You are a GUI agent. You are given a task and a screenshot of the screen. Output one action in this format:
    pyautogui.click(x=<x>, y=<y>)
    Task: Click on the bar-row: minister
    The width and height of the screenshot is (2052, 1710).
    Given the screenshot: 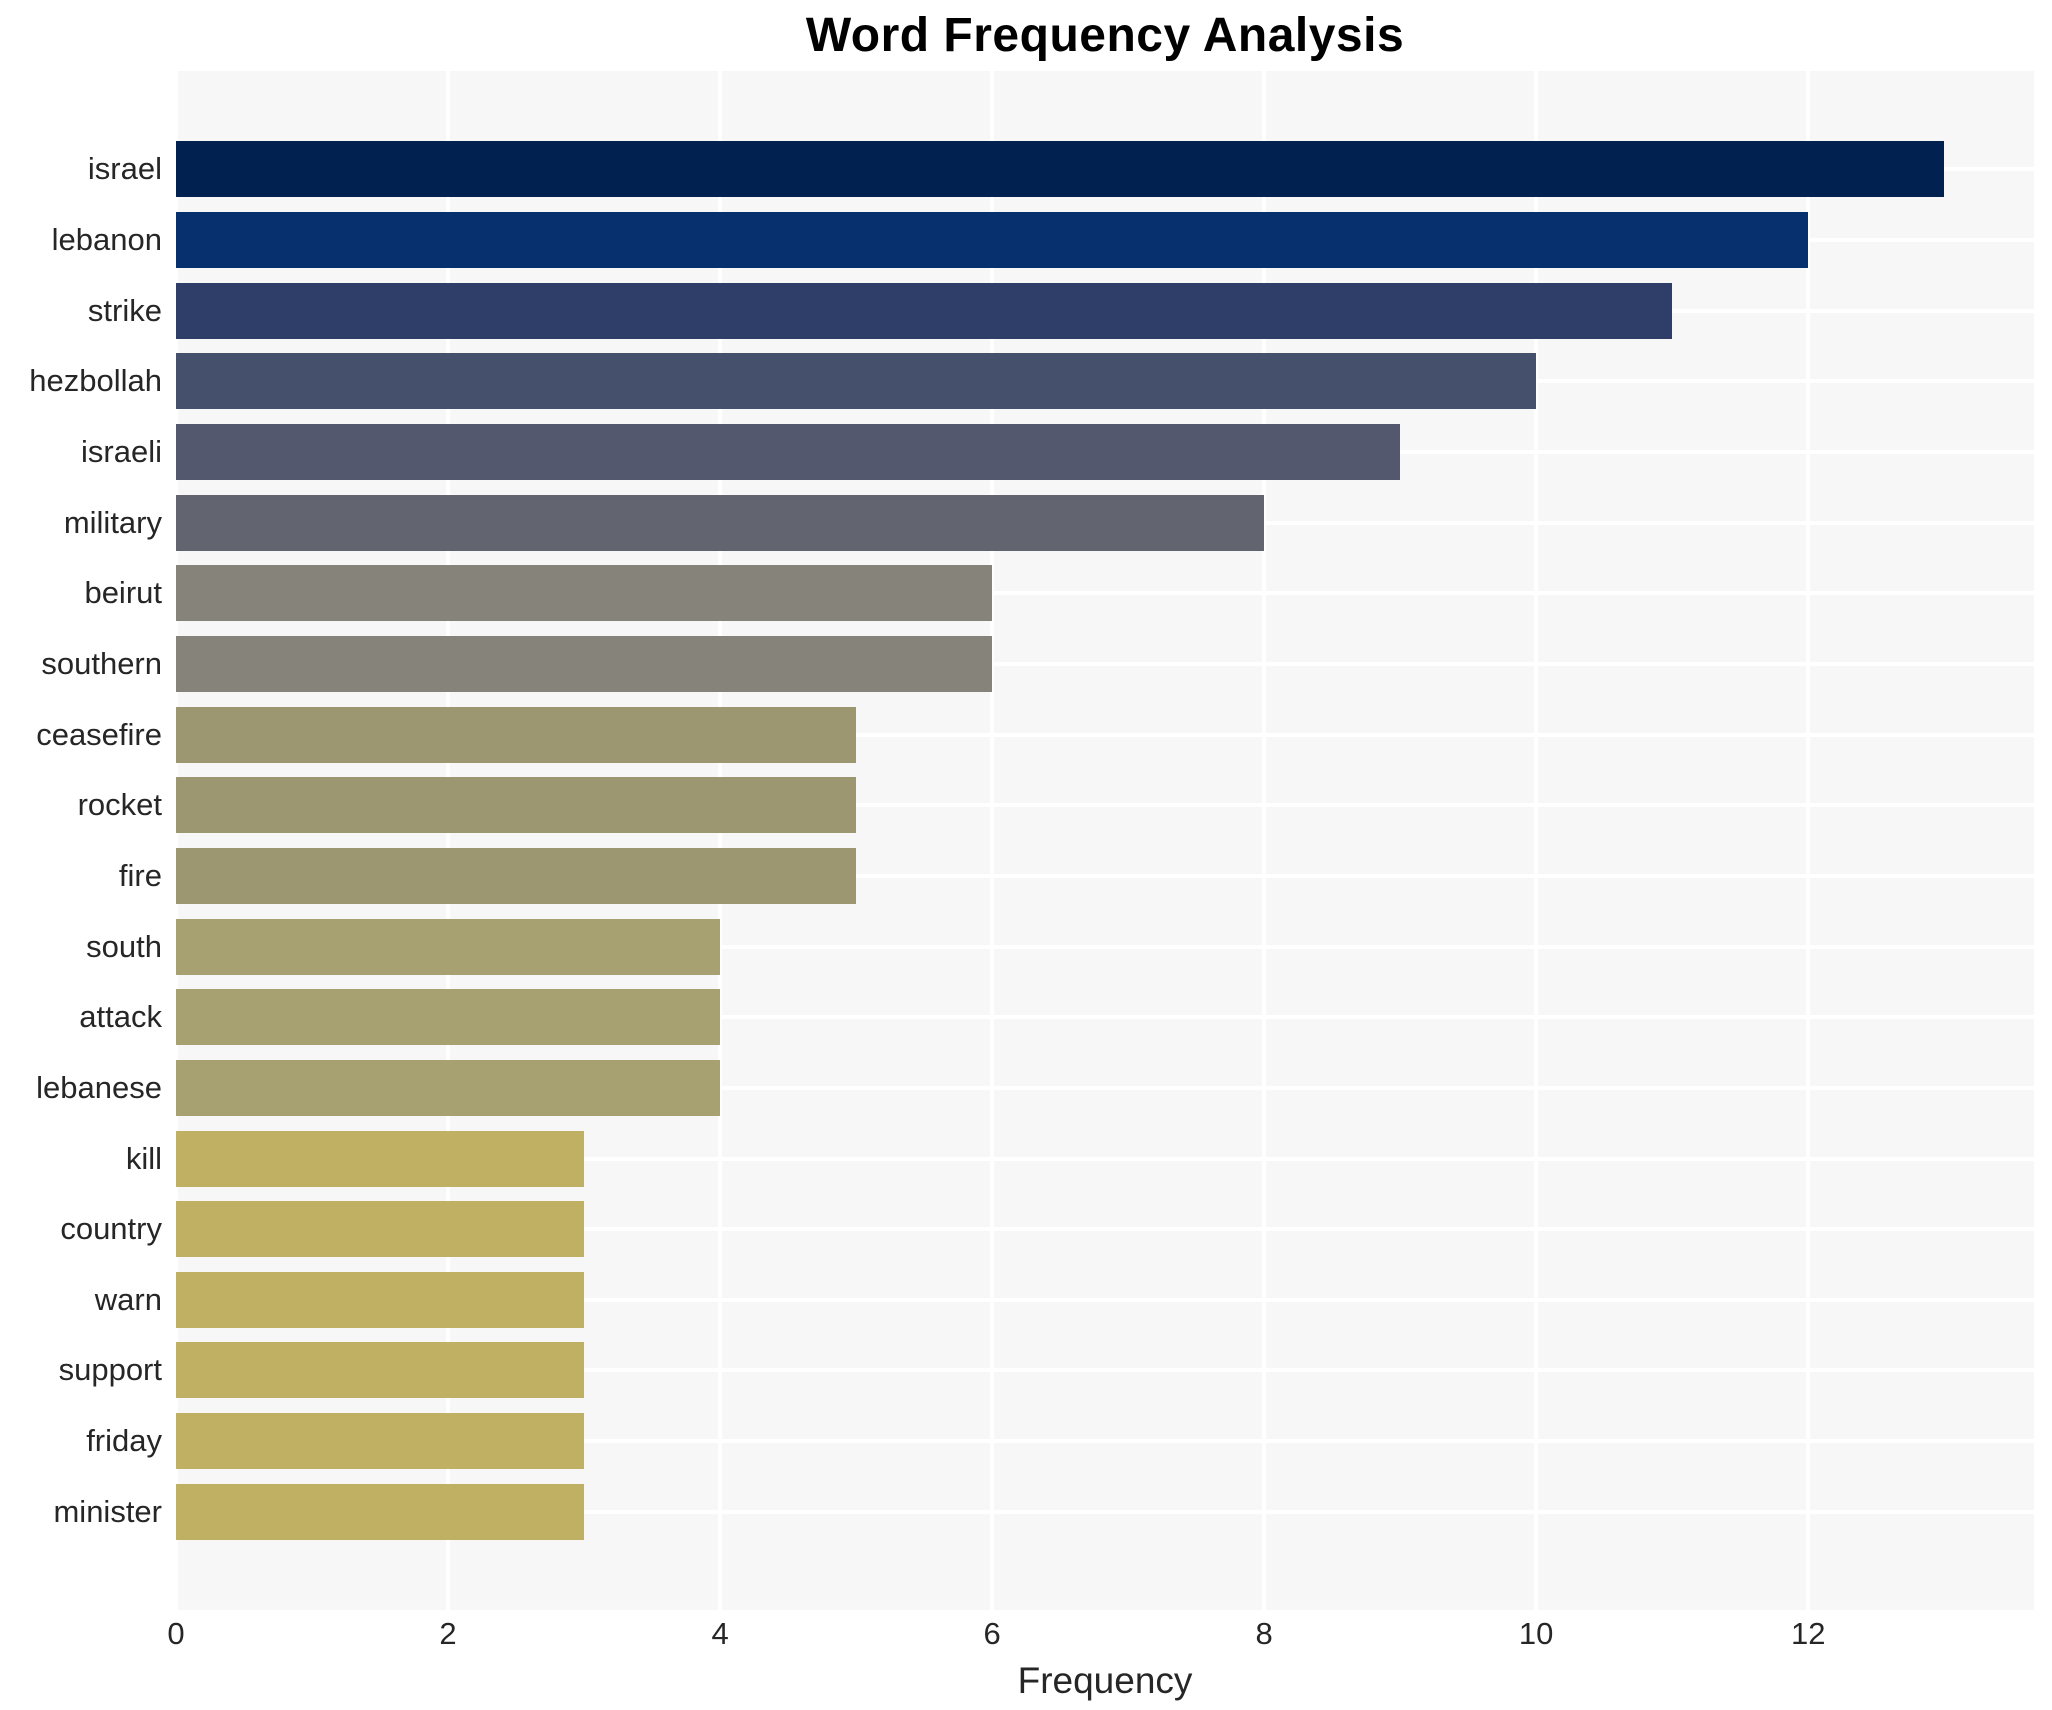 What is the action you would take?
    pyautogui.click(x=1043, y=1512)
    